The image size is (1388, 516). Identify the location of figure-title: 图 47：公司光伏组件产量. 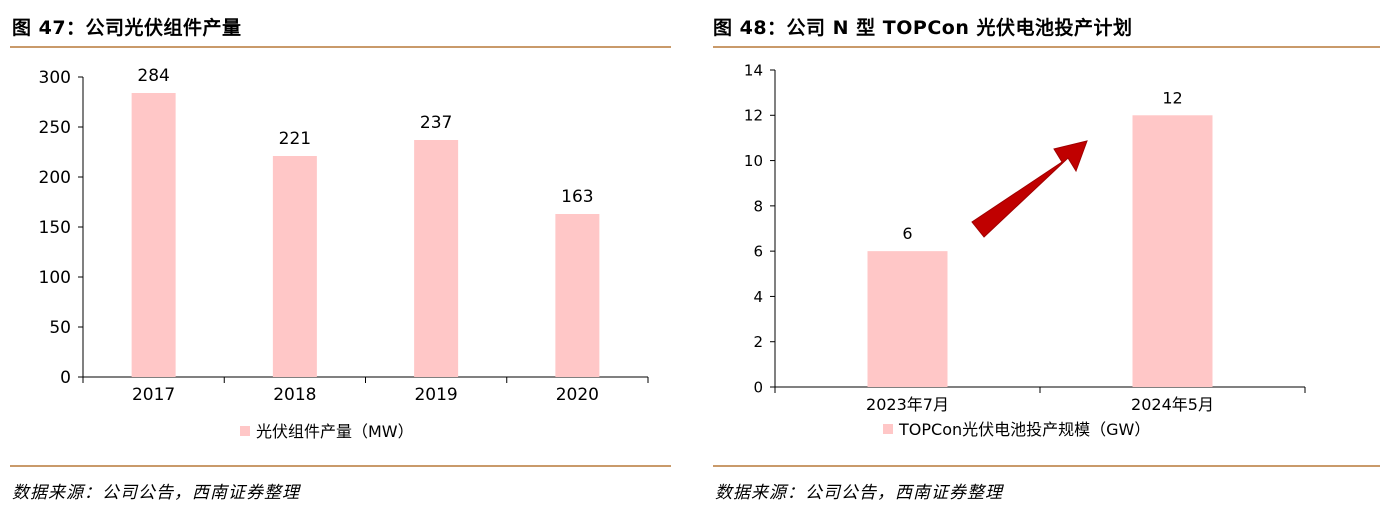
(127, 28).